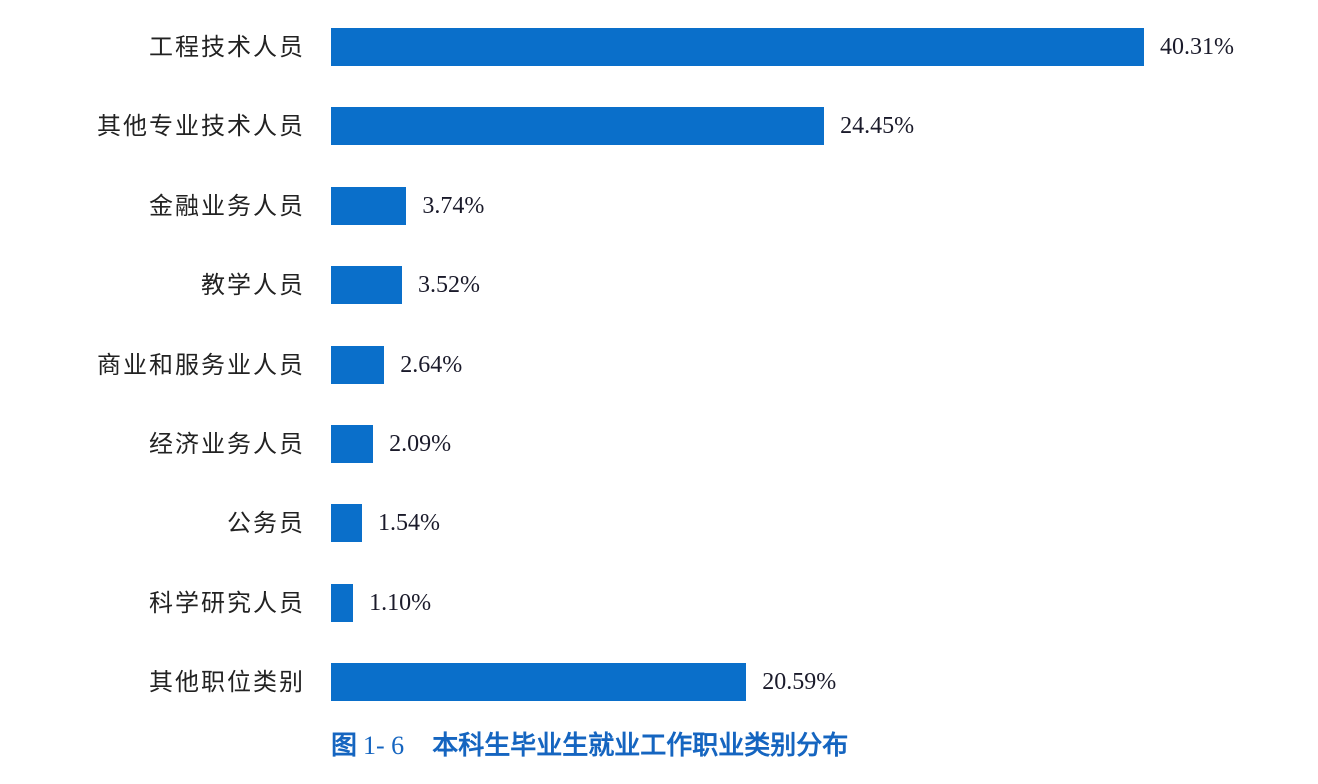 The height and width of the screenshot is (784, 1318). What do you see at coordinates (409, 523) in the screenshot?
I see `value-label: 1.54%` at bounding box center [409, 523].